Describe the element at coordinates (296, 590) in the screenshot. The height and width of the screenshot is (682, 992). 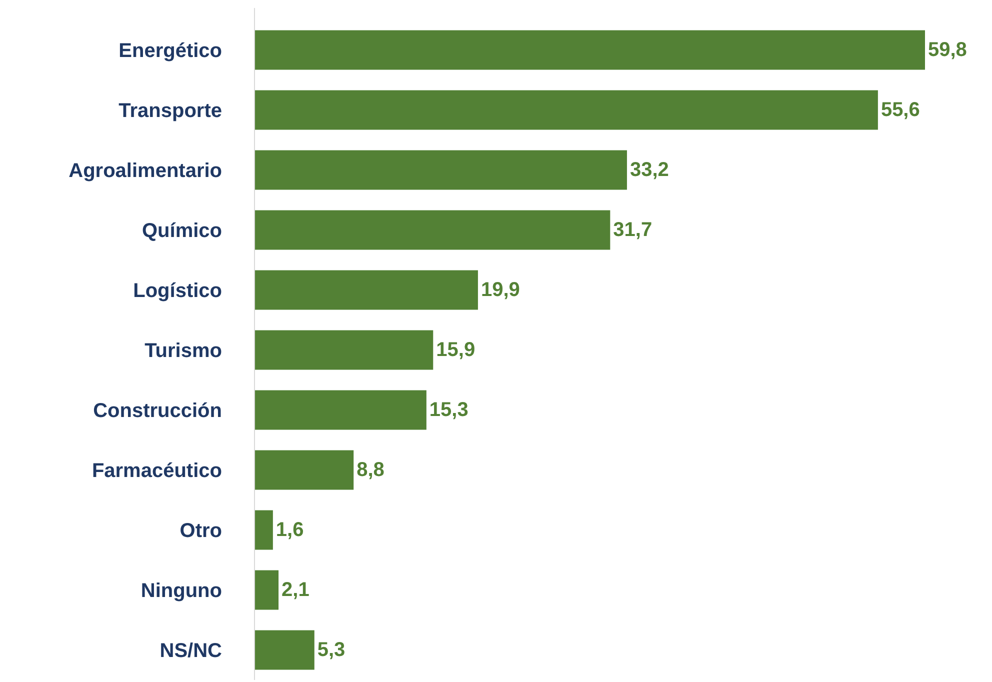
I see `data-label: 2,1` at that location.